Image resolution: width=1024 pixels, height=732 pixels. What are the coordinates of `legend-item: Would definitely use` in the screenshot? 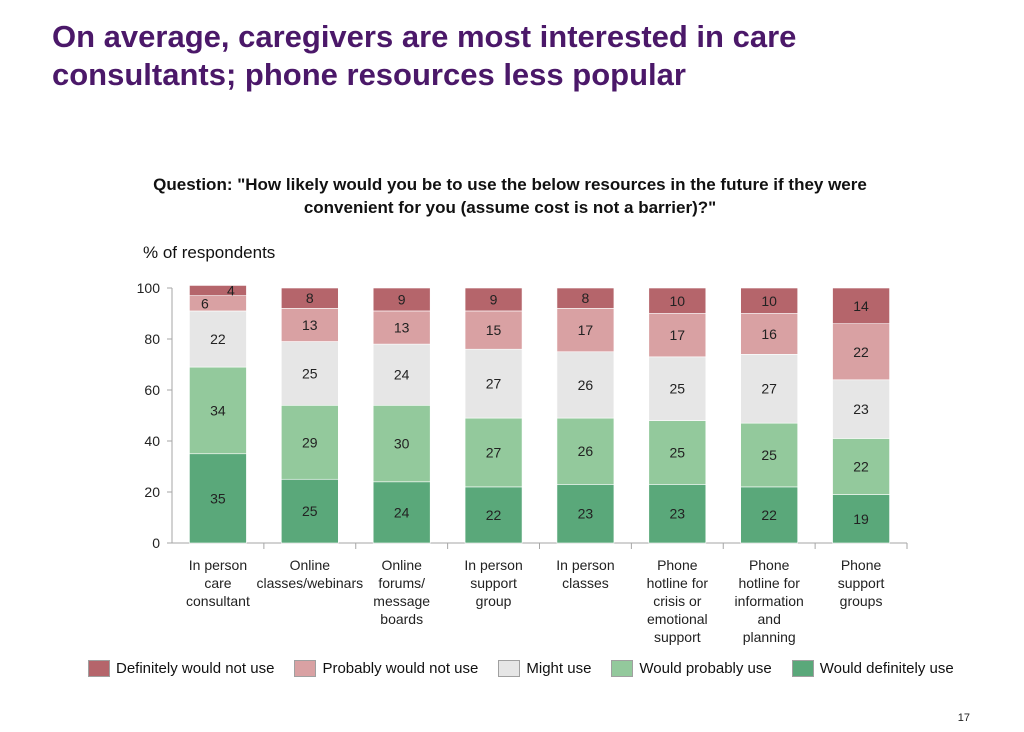 It's located at (872, 668).